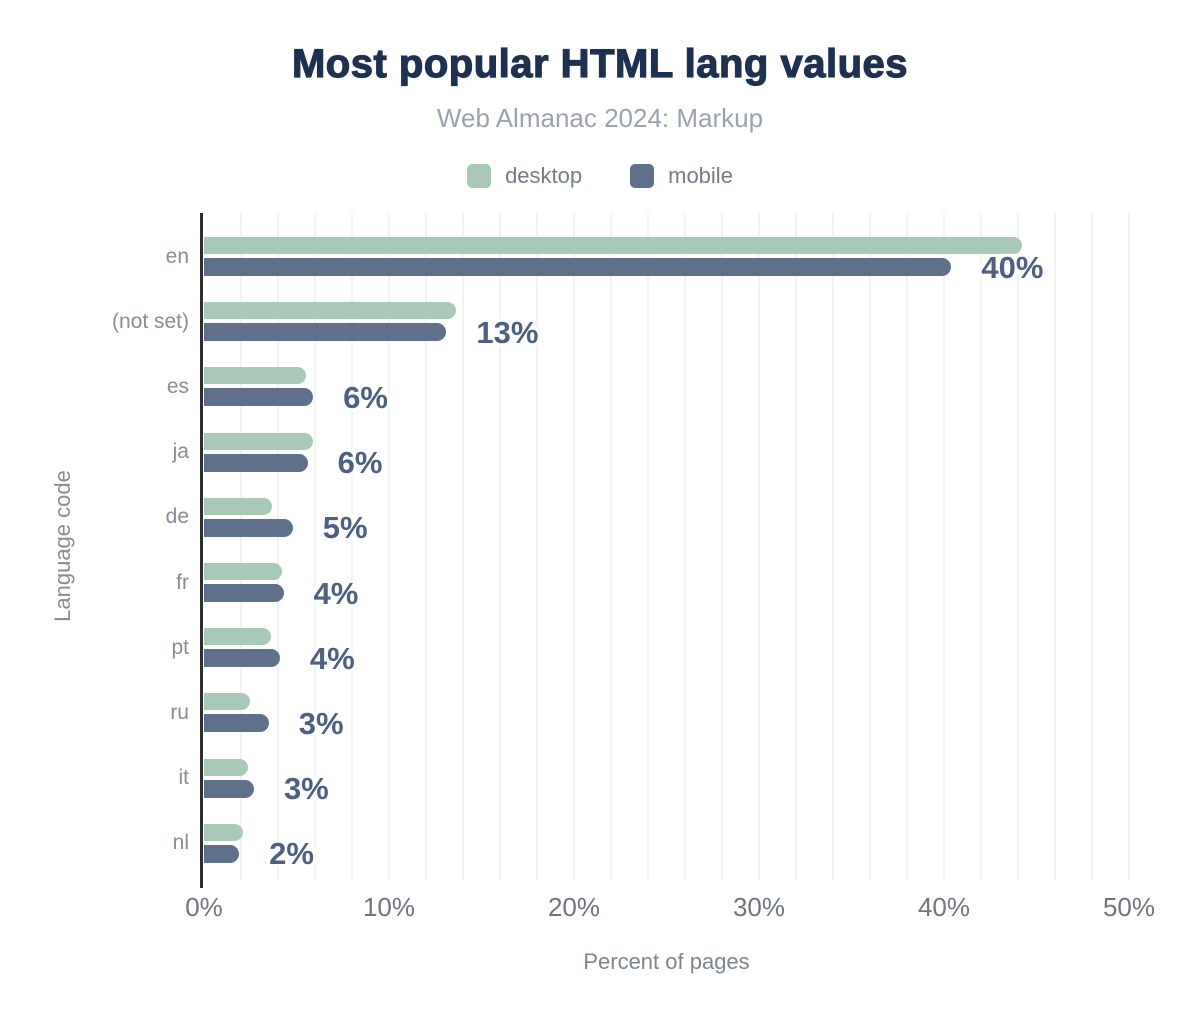 The width and height of the screenshot is (1200, 1022). What do you see at coordinates (177, 256) in the screenshot?
I see `category-label-en: en` at bounding box center [177, 256].